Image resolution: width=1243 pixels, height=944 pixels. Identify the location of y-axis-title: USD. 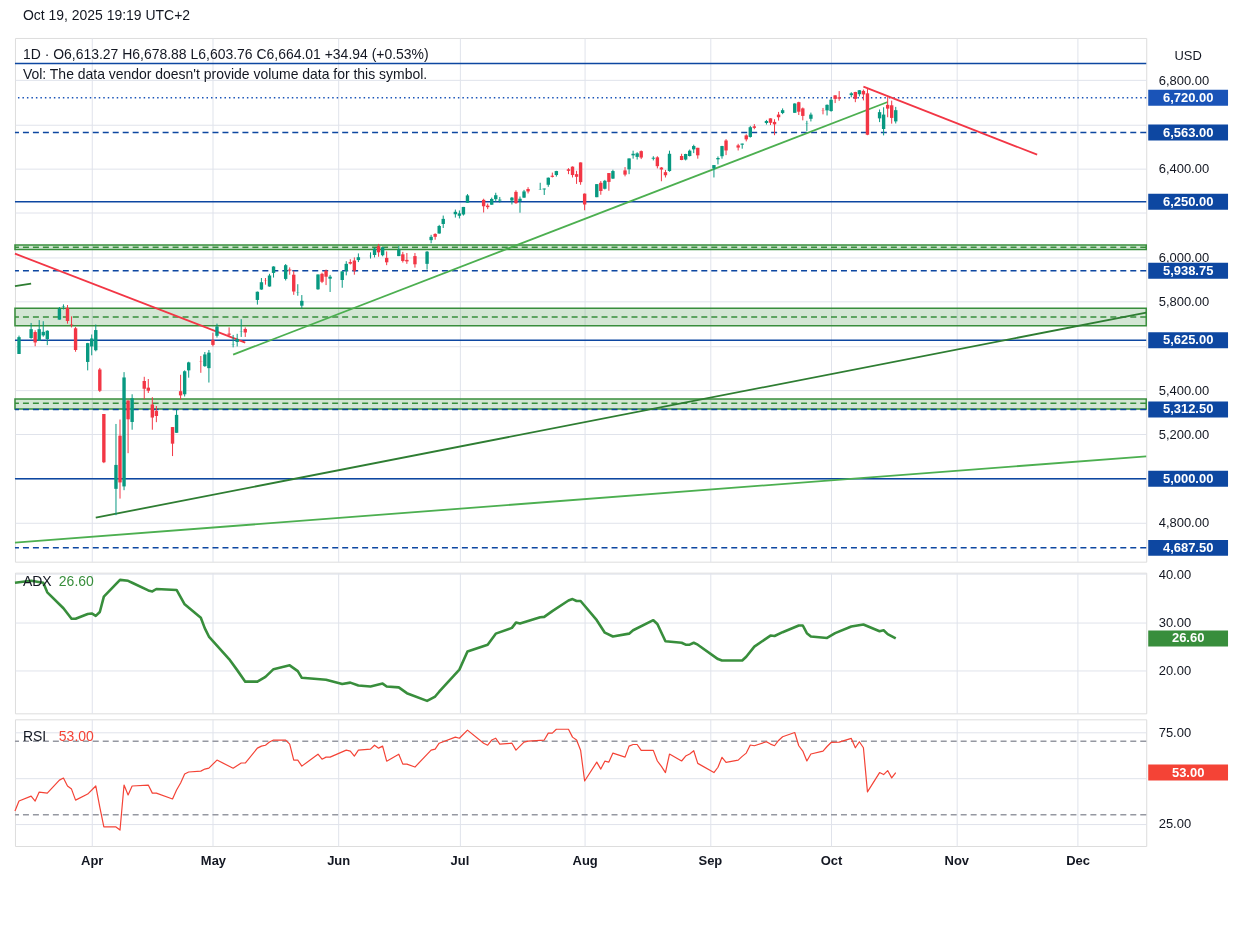
(1188, 55).